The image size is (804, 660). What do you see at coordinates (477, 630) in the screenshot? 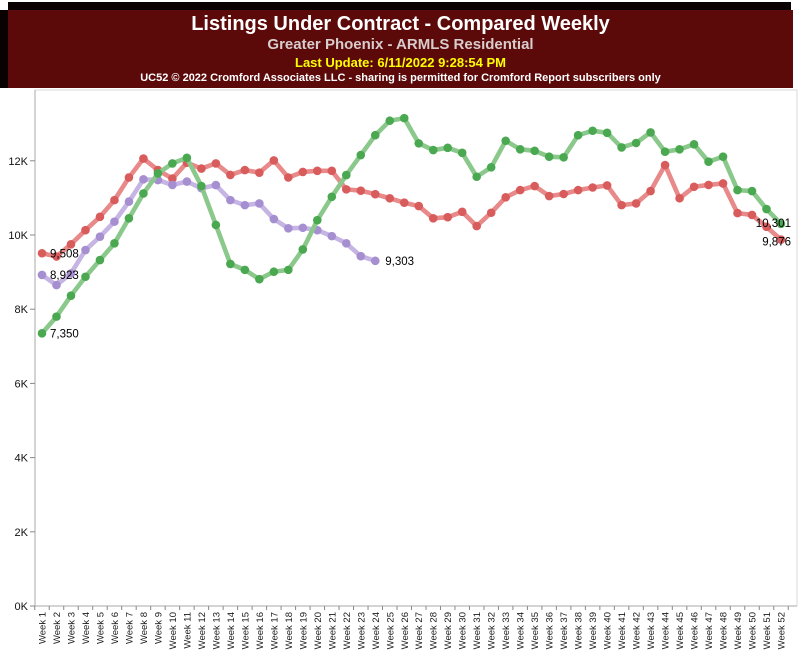
I see `week-label: Week 31` at bounding box center [477, 630].